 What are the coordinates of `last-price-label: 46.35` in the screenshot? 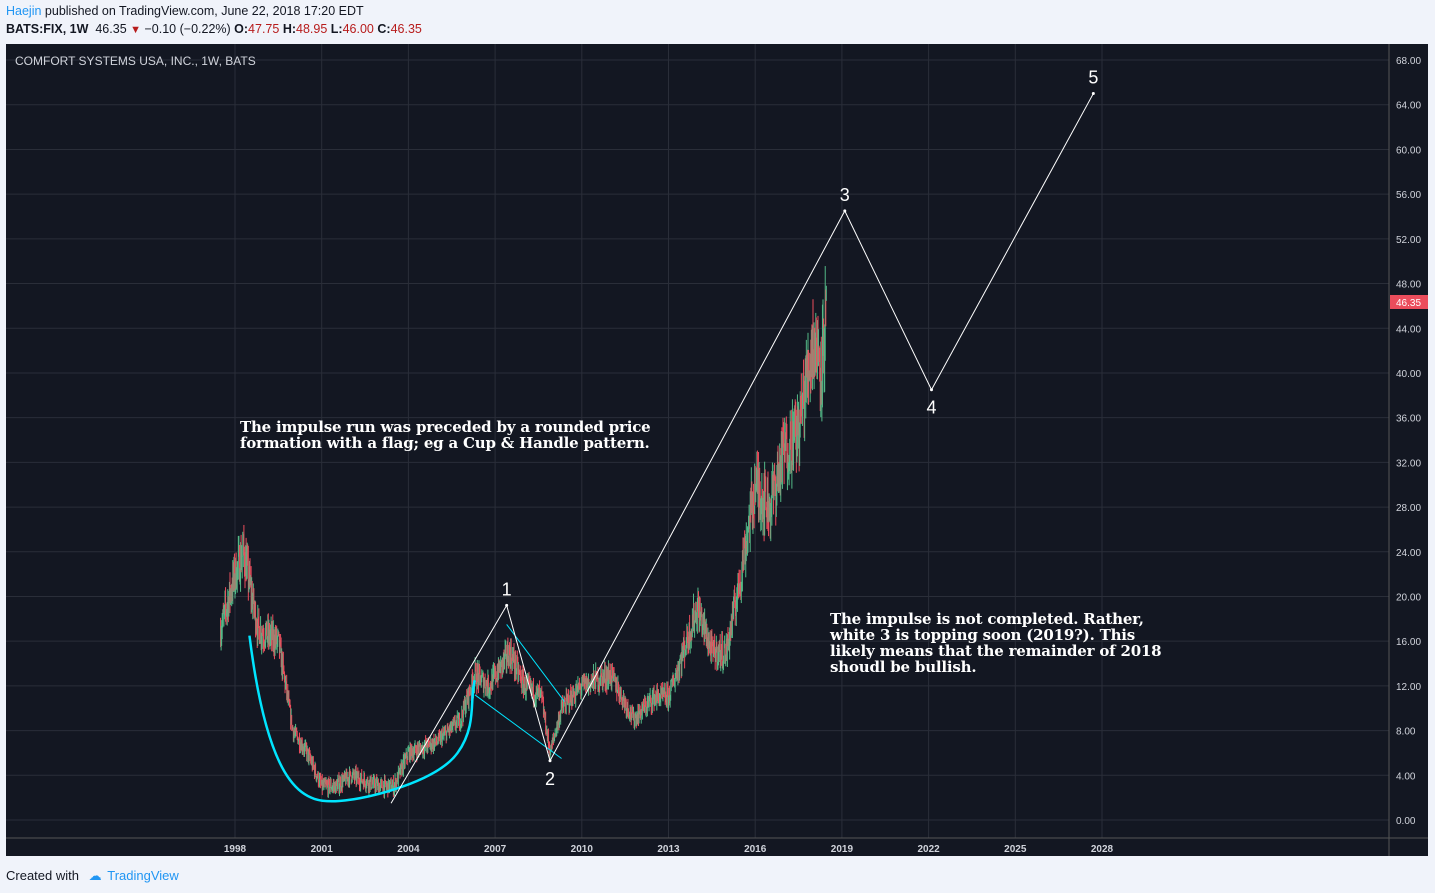 It's located at (1408, 303).